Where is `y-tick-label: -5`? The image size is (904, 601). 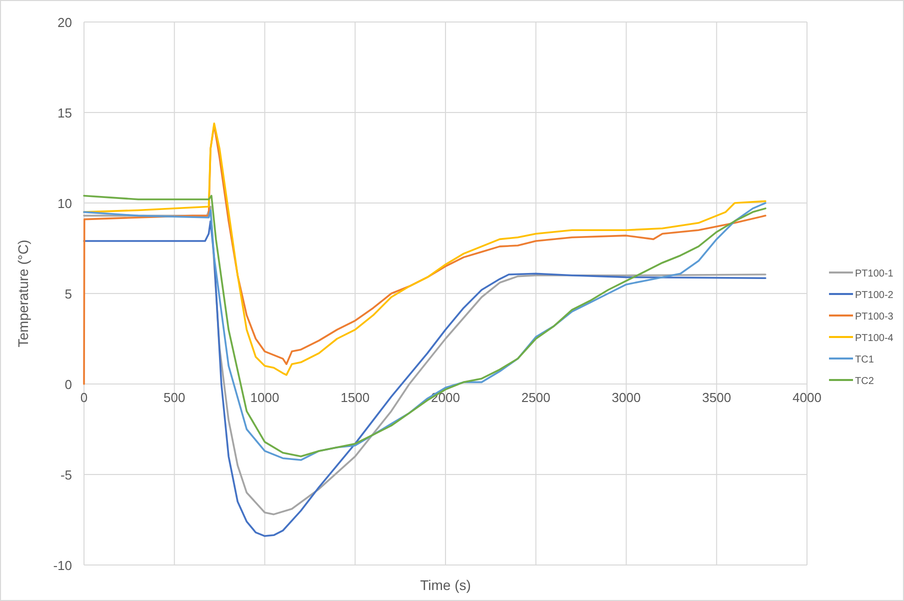
y-tick-label: -5 is located at coordinates (66, 475).